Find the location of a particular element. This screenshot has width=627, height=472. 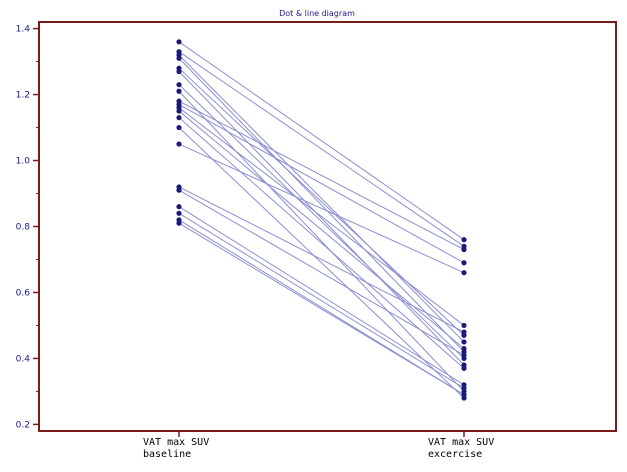

chart-title: Dot & line diagram is located at coordinates (317, 13).